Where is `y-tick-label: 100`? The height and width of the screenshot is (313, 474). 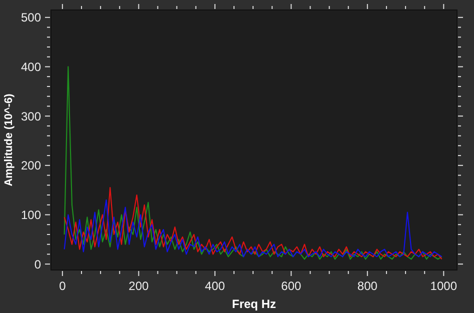 y-tick-label: 100 is located at coordinates (31, 215).